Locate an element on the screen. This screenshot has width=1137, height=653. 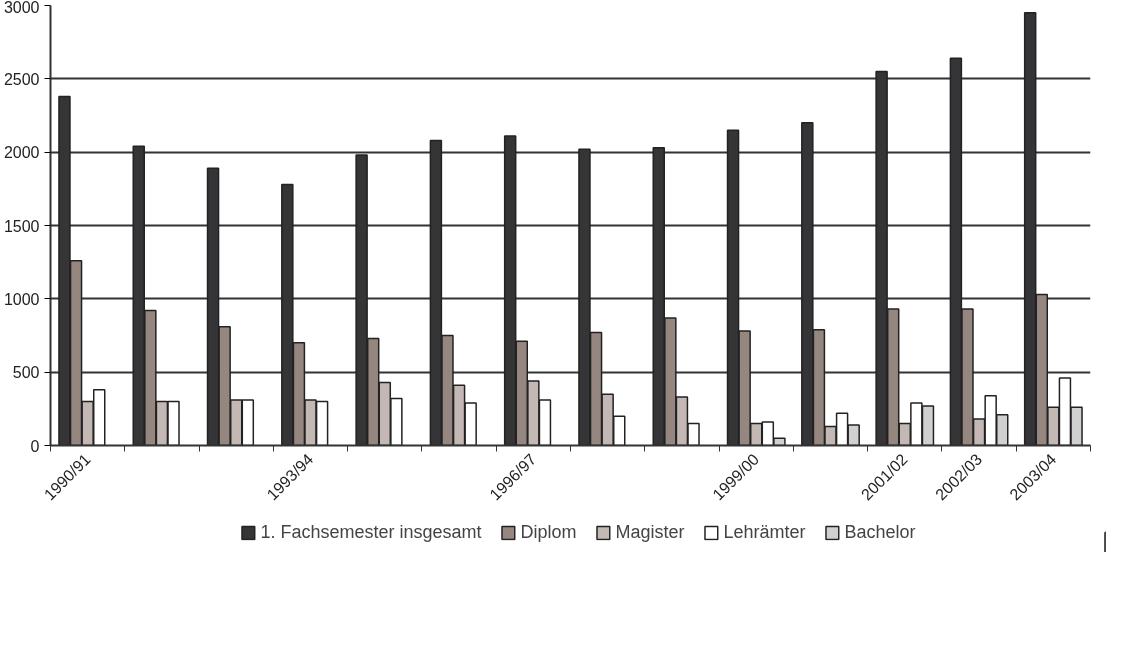
y-tick-label: 1500 is located at coordinates (21, 226).